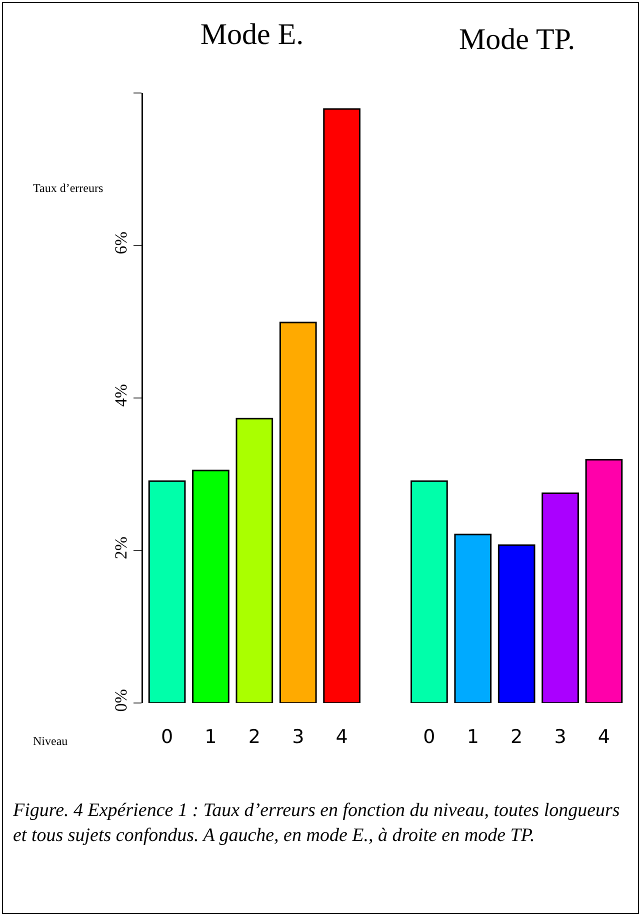  Describe the element at coordinates (517, 39) in the screenshot. I see `text: Mode TP.` at that location.